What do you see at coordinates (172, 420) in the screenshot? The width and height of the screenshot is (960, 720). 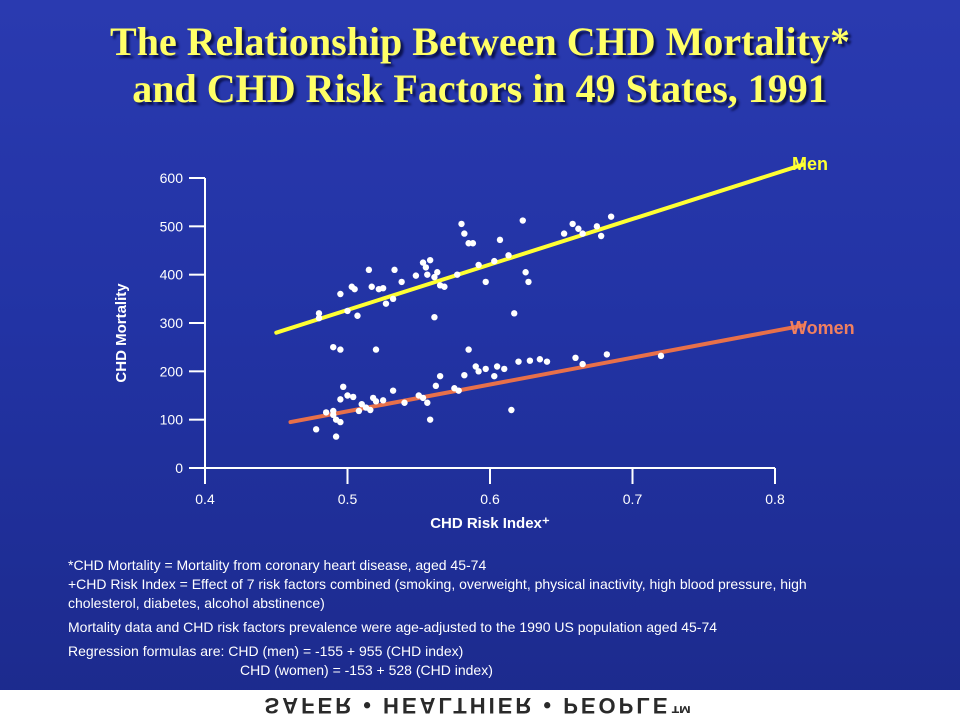 I see `y-tick-label: 100` at bounding box center [172, 420].